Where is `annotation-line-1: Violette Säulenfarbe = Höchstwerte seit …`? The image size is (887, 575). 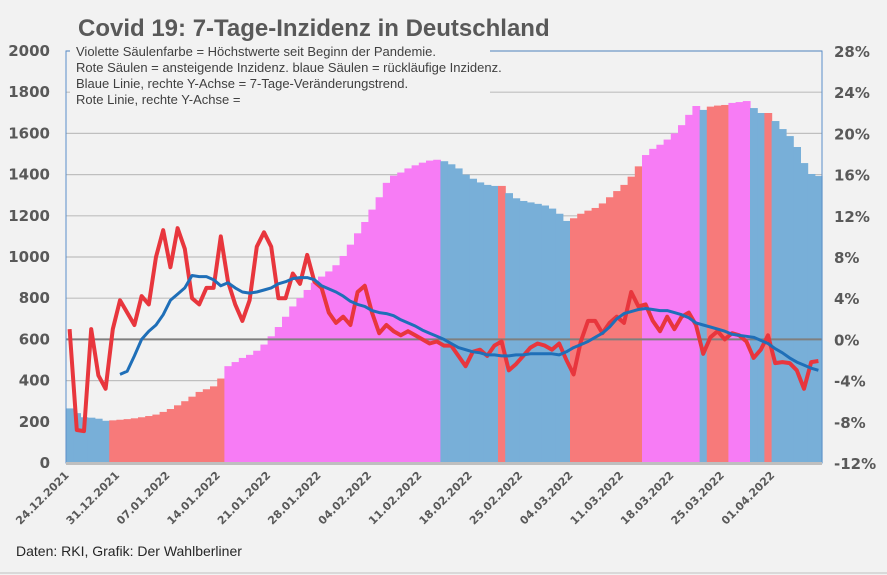
annotation-line-1: Violette Säulenfarbe = Höchstwerte seit … is located at coordinates (256, 51).